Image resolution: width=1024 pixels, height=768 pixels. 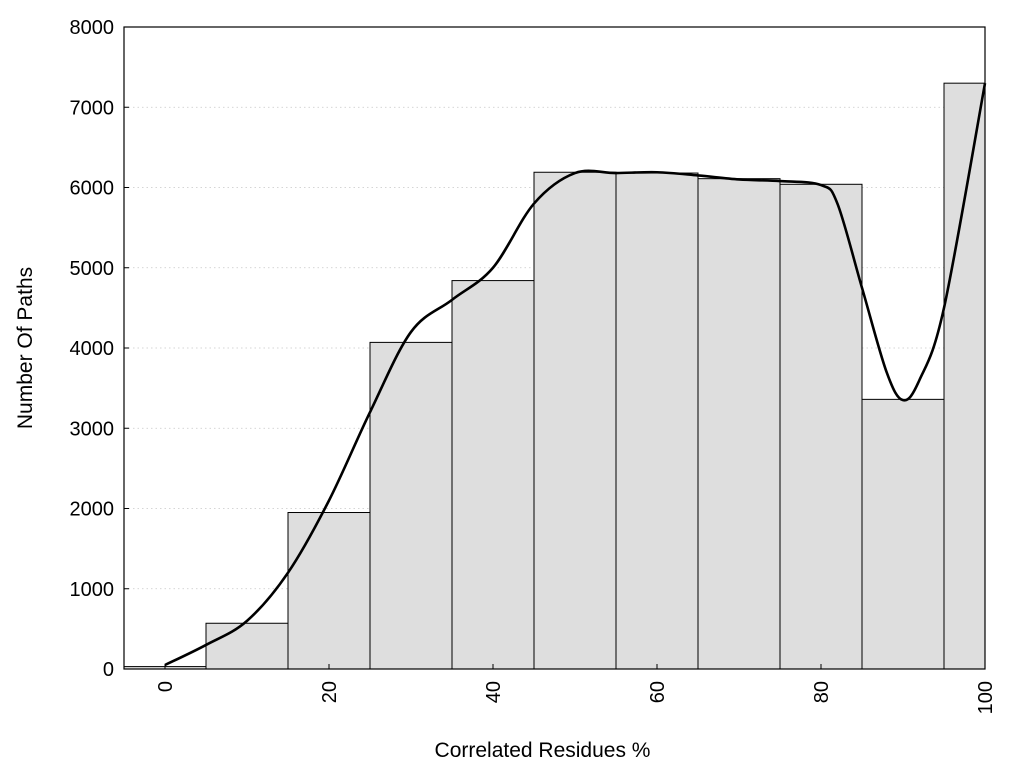 I want to click on y-tick-label-1: 1000, so click(x=92, y=590).